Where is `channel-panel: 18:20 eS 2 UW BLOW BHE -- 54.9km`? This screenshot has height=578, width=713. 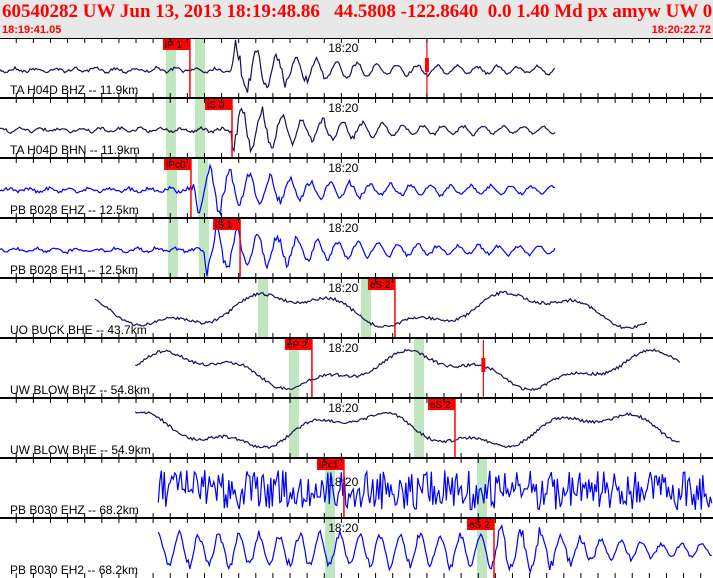 channel-panel: 18:20 eS 2 UW BLOW BHE -- 54.9km is located at coordinates (356, 427).